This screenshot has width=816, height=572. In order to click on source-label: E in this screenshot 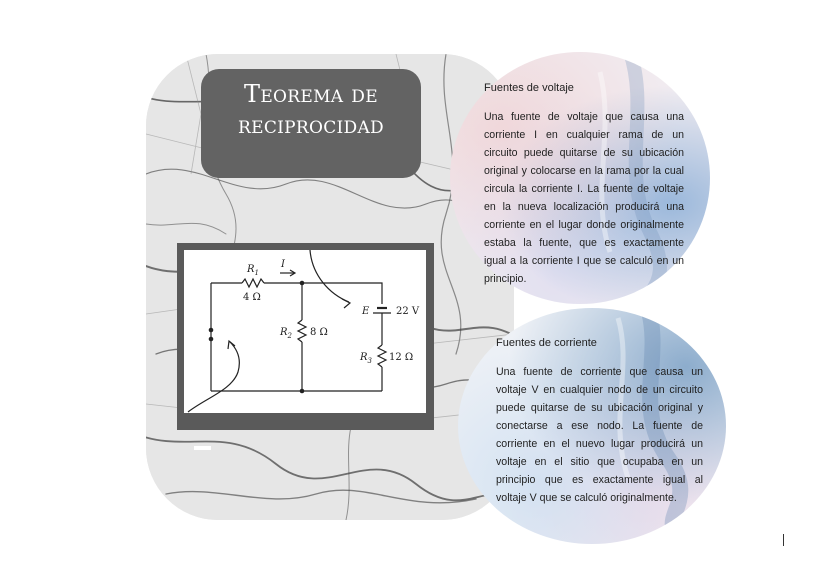, I will do `click(365, 311)`.